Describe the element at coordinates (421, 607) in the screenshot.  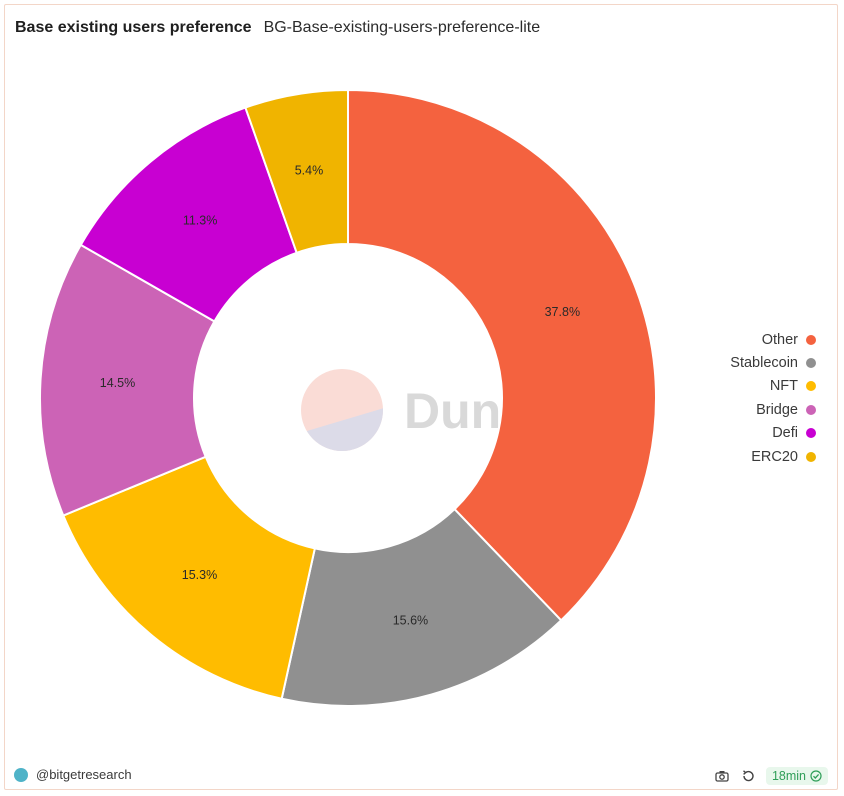
I see `slice-stablecoin` at that location.